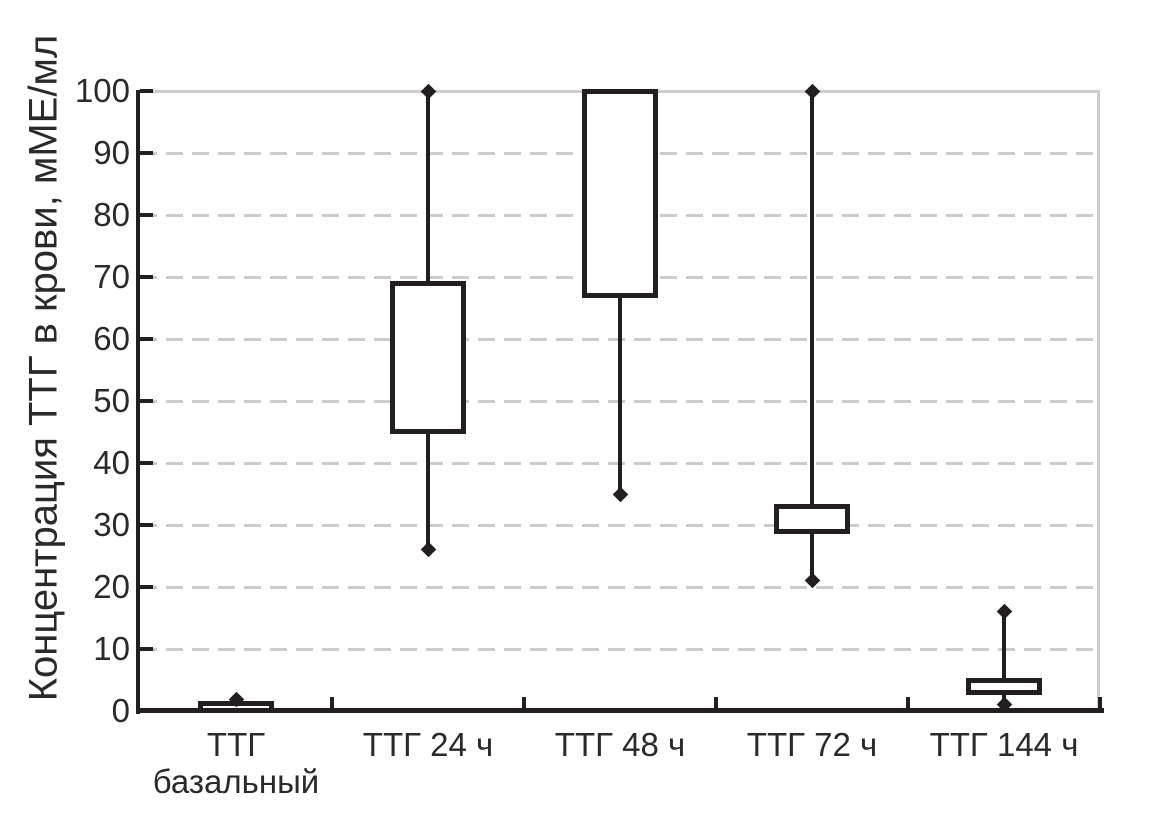  Describe the element at coordinates (111, 648) in the screenshot. I see `y-tick-label-10: 10` at that location.